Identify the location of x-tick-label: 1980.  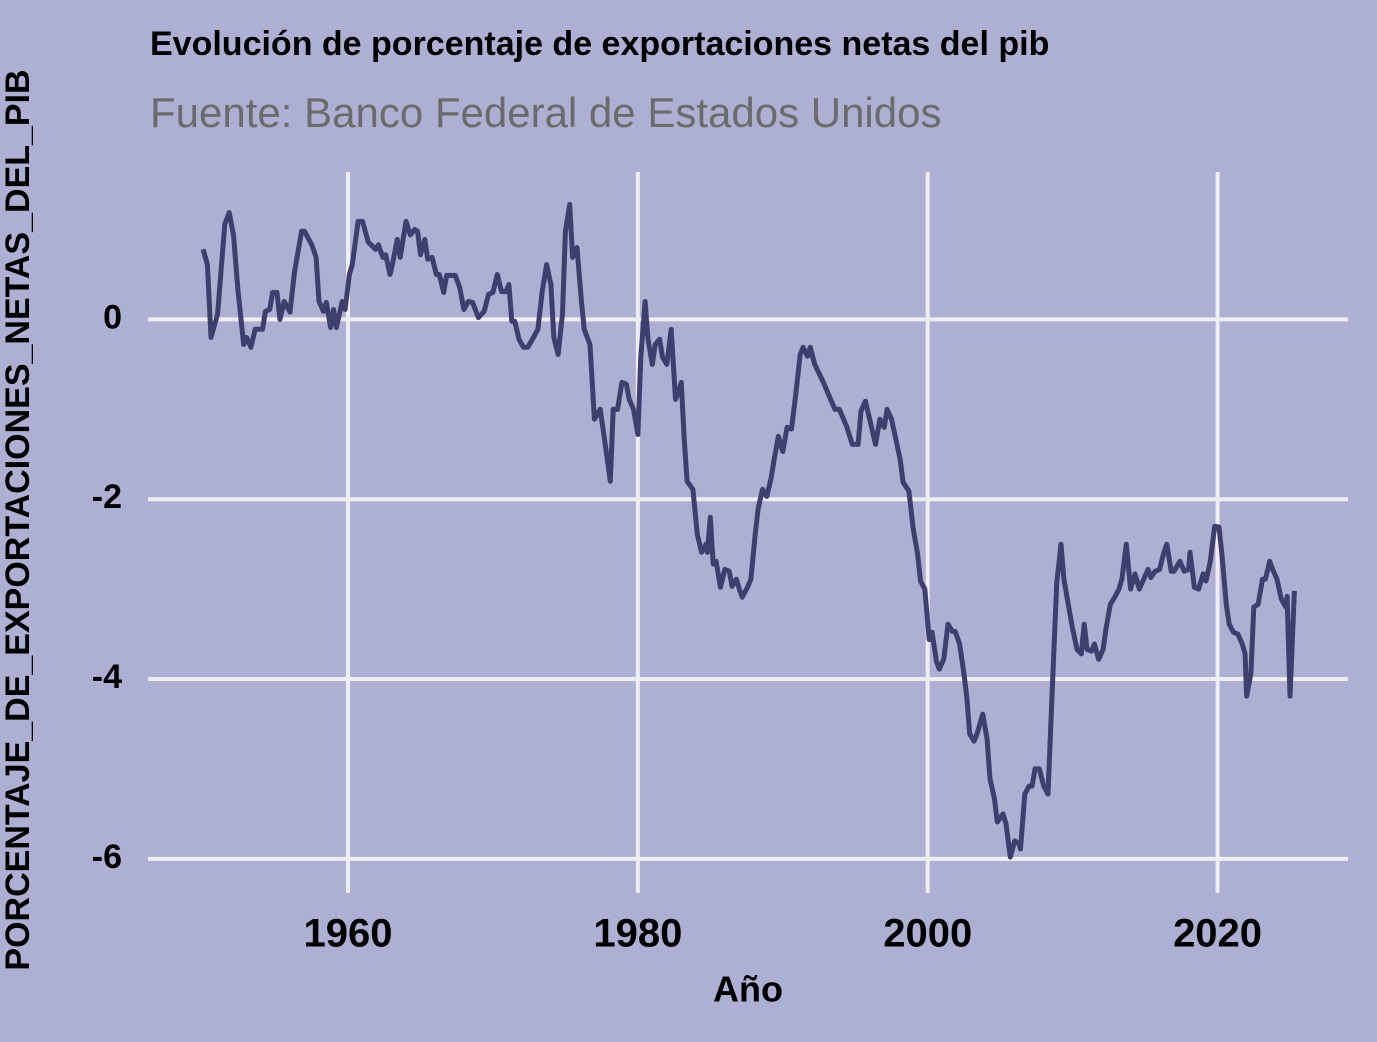
(637, 934).